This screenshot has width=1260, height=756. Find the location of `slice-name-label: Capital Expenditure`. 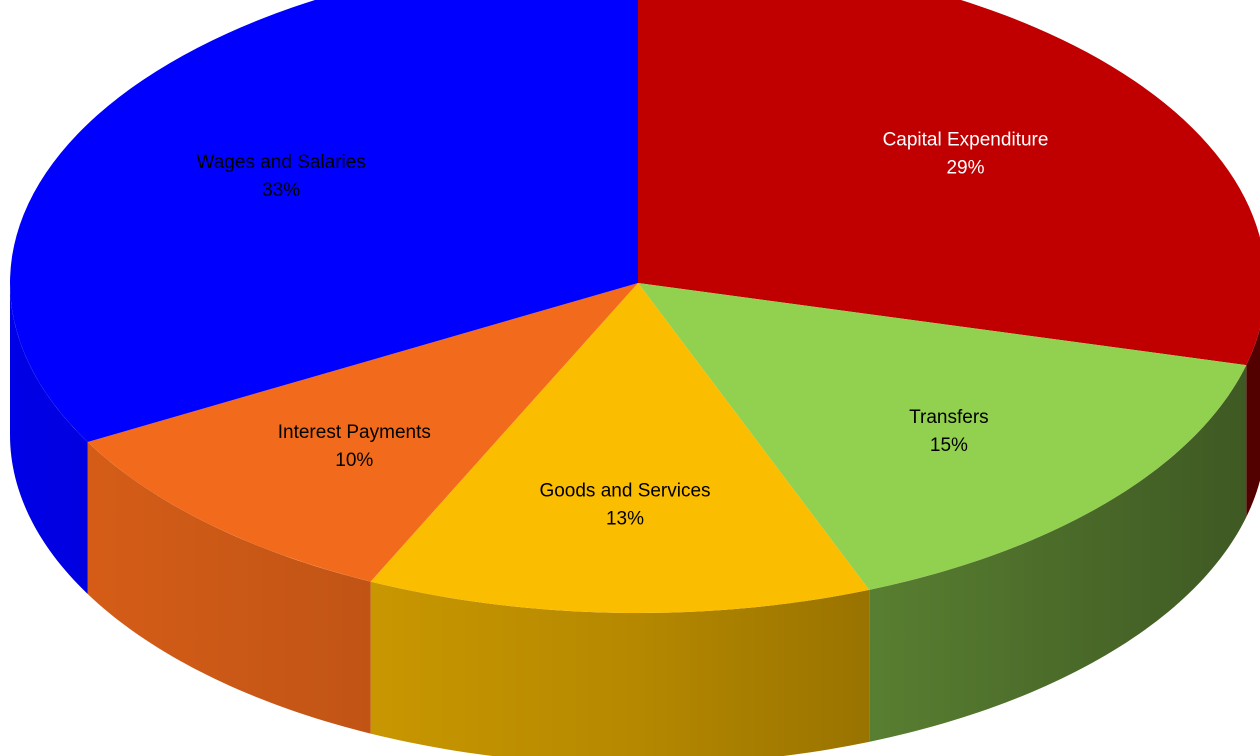

slice-name-label: Capital Expenditure is located at coordinates (966, 140).